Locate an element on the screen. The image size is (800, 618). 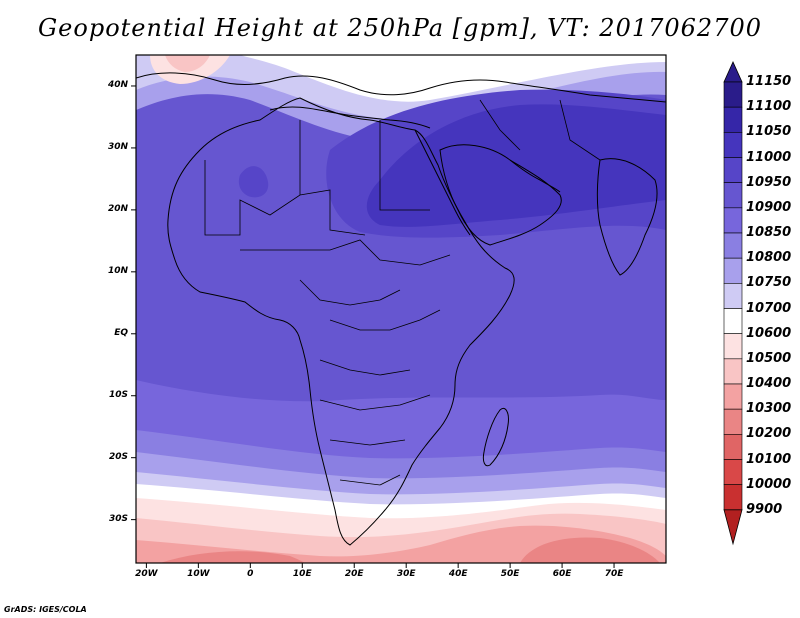
red-sea is located at coordinates (442, 182).